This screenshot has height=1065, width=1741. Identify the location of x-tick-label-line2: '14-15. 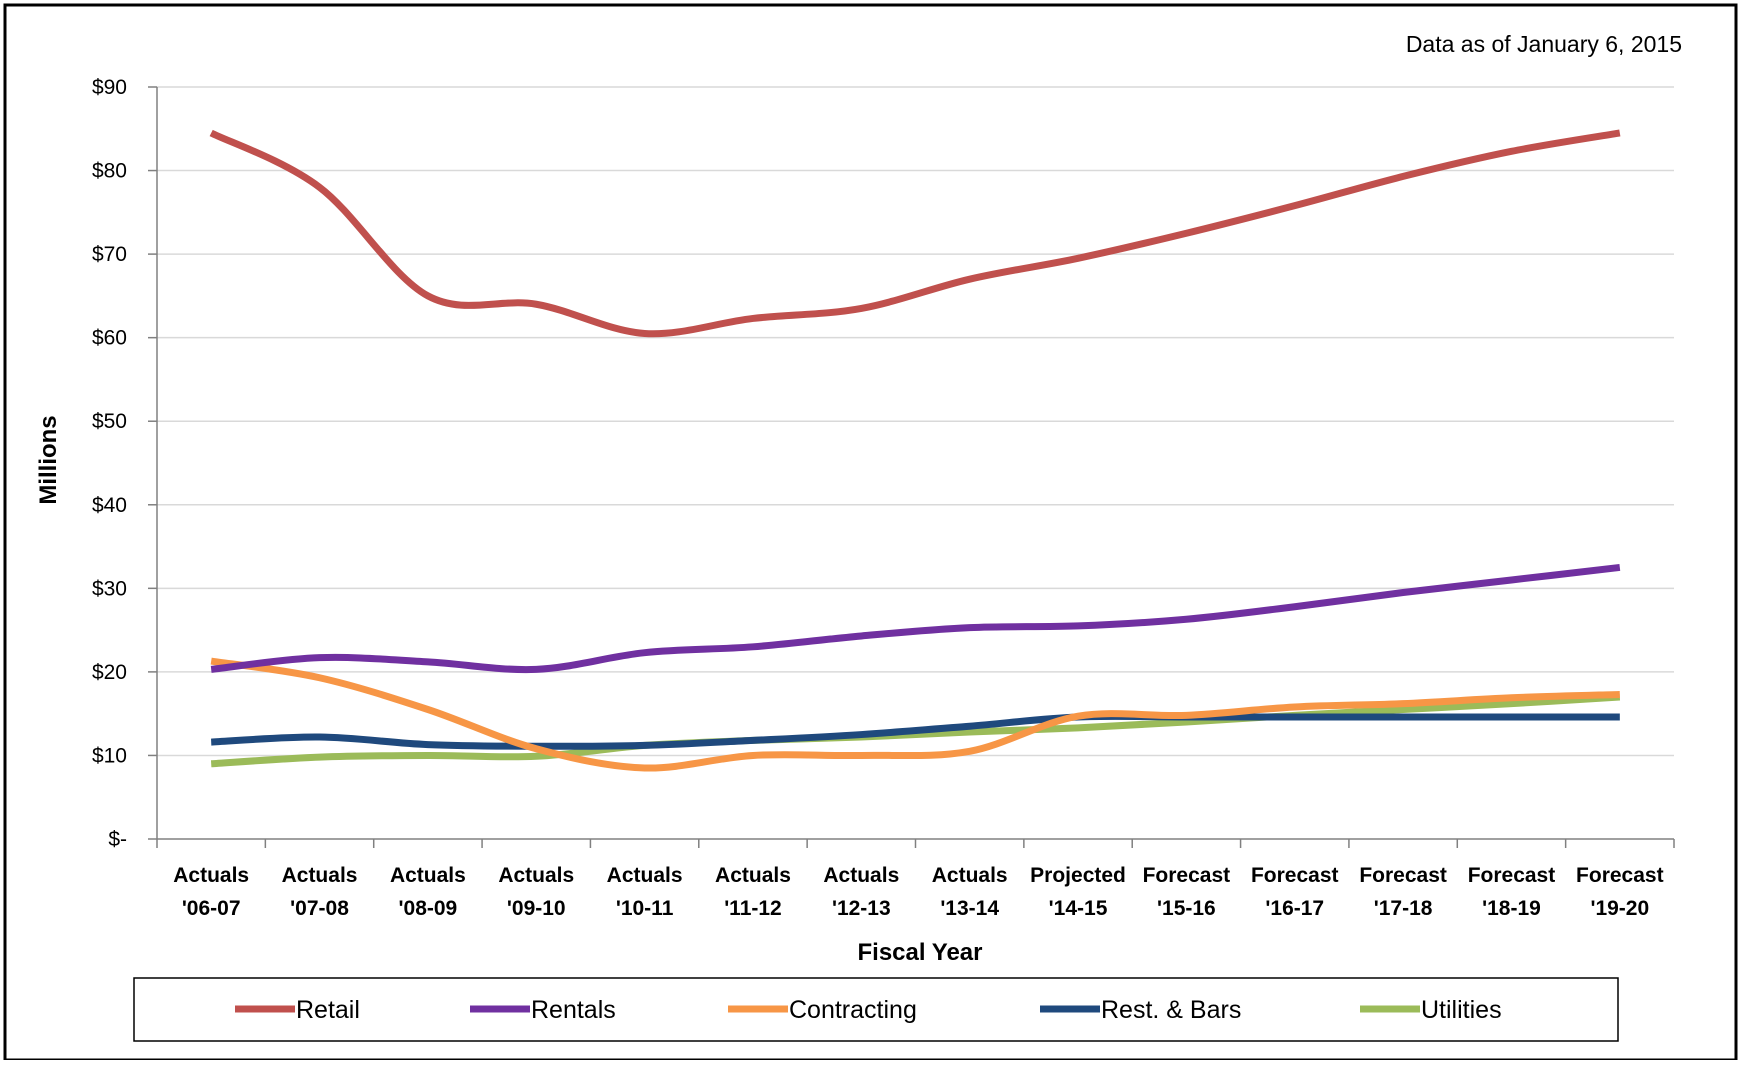
(1078, 908).